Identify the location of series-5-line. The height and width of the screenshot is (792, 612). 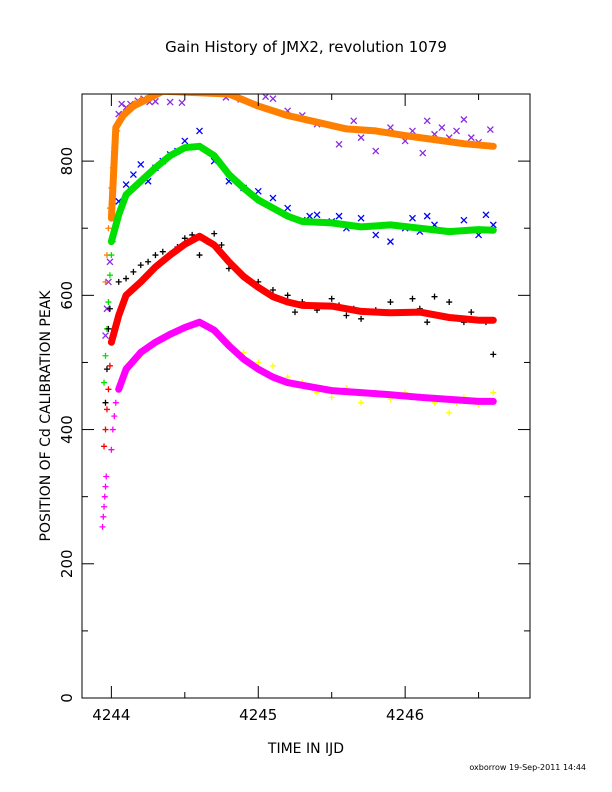
(302, 194).